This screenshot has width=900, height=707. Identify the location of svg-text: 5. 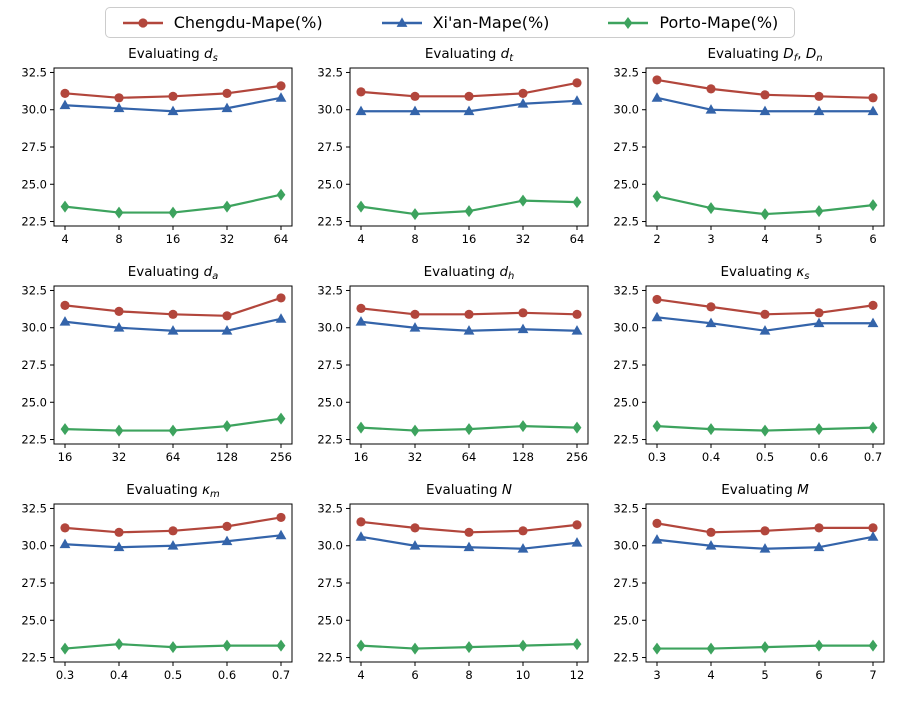
(764, 675).